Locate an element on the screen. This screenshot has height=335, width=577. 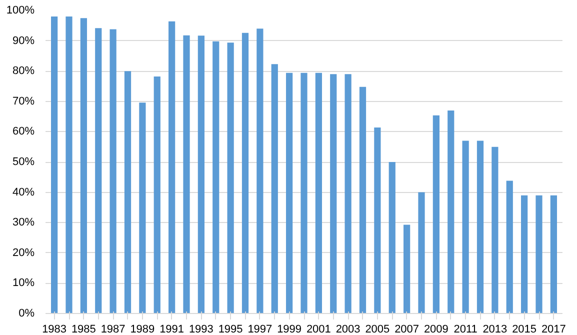
x-tick-label: 2013 is located at coordinates (495, 329).